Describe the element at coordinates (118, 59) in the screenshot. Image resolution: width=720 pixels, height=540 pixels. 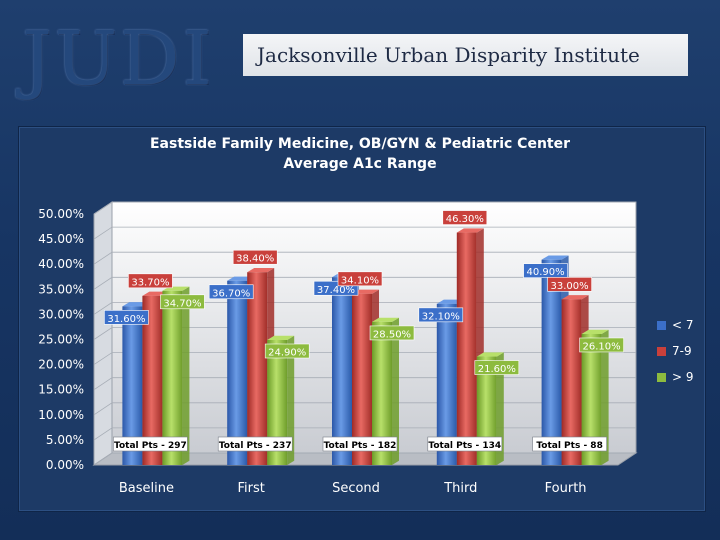
I see `judi-logo: JUDI` at that location.